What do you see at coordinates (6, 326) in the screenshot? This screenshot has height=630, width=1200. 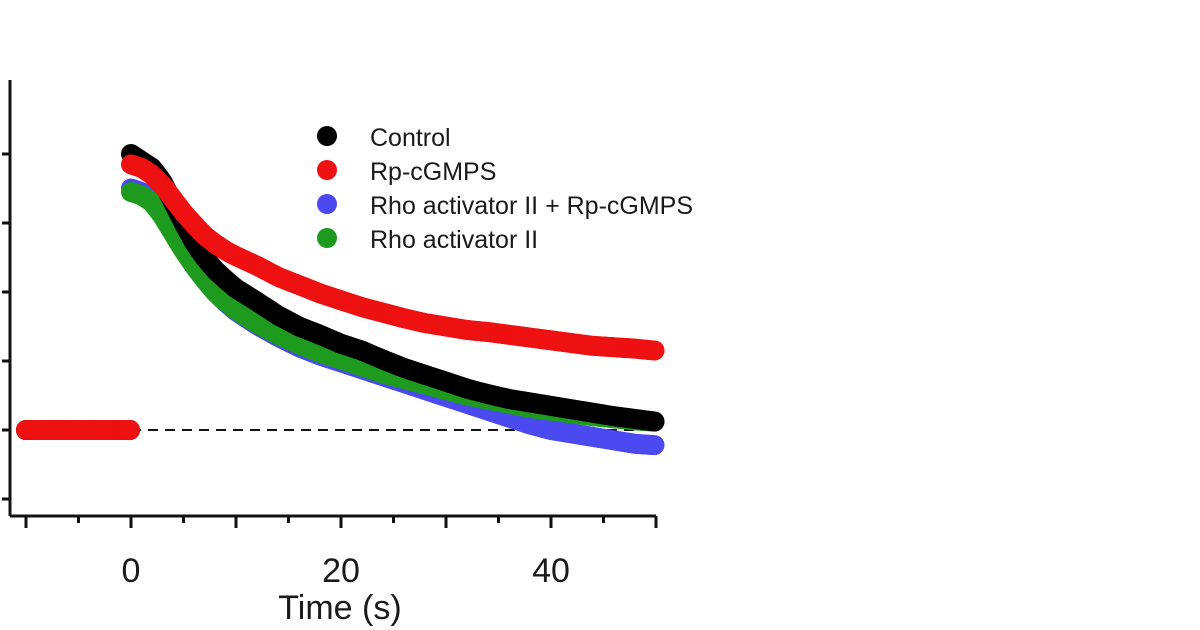 I see `y-ticks` at bounding box center [6, 326].